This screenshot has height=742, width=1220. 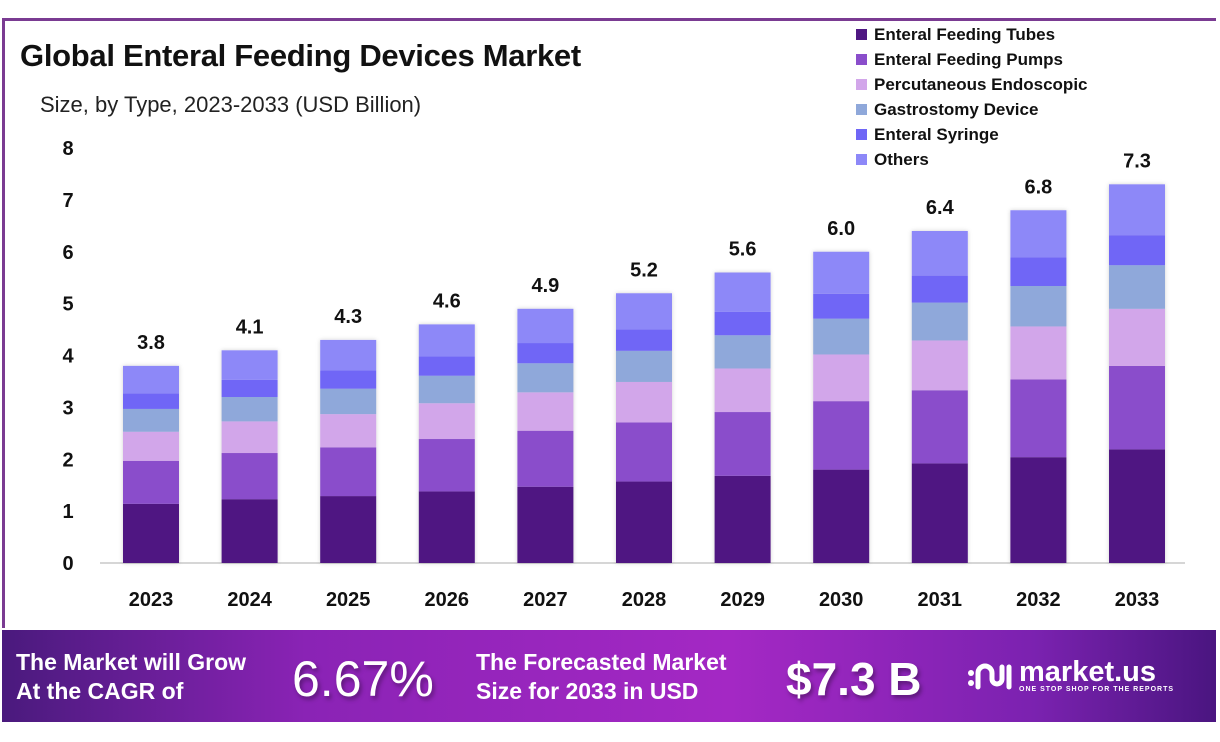 I want to click on total-data-label: 4.1, so click(x=250, y=327).